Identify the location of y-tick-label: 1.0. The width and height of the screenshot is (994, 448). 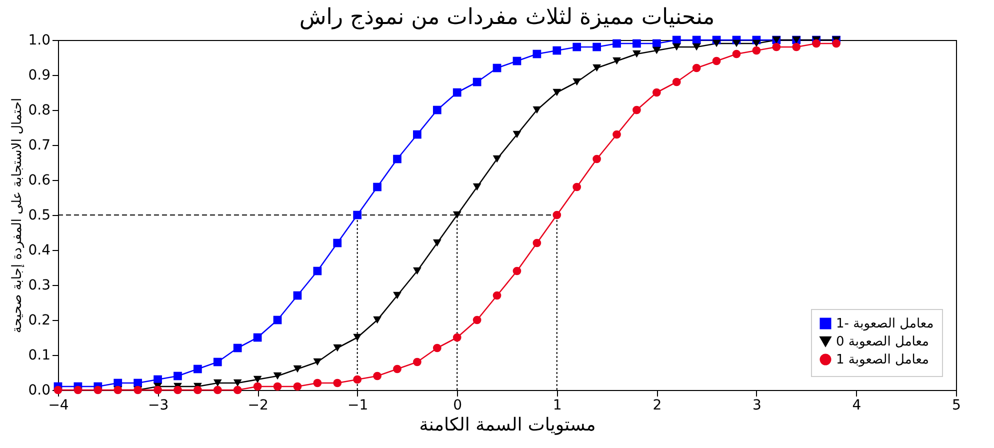
(39, 40).